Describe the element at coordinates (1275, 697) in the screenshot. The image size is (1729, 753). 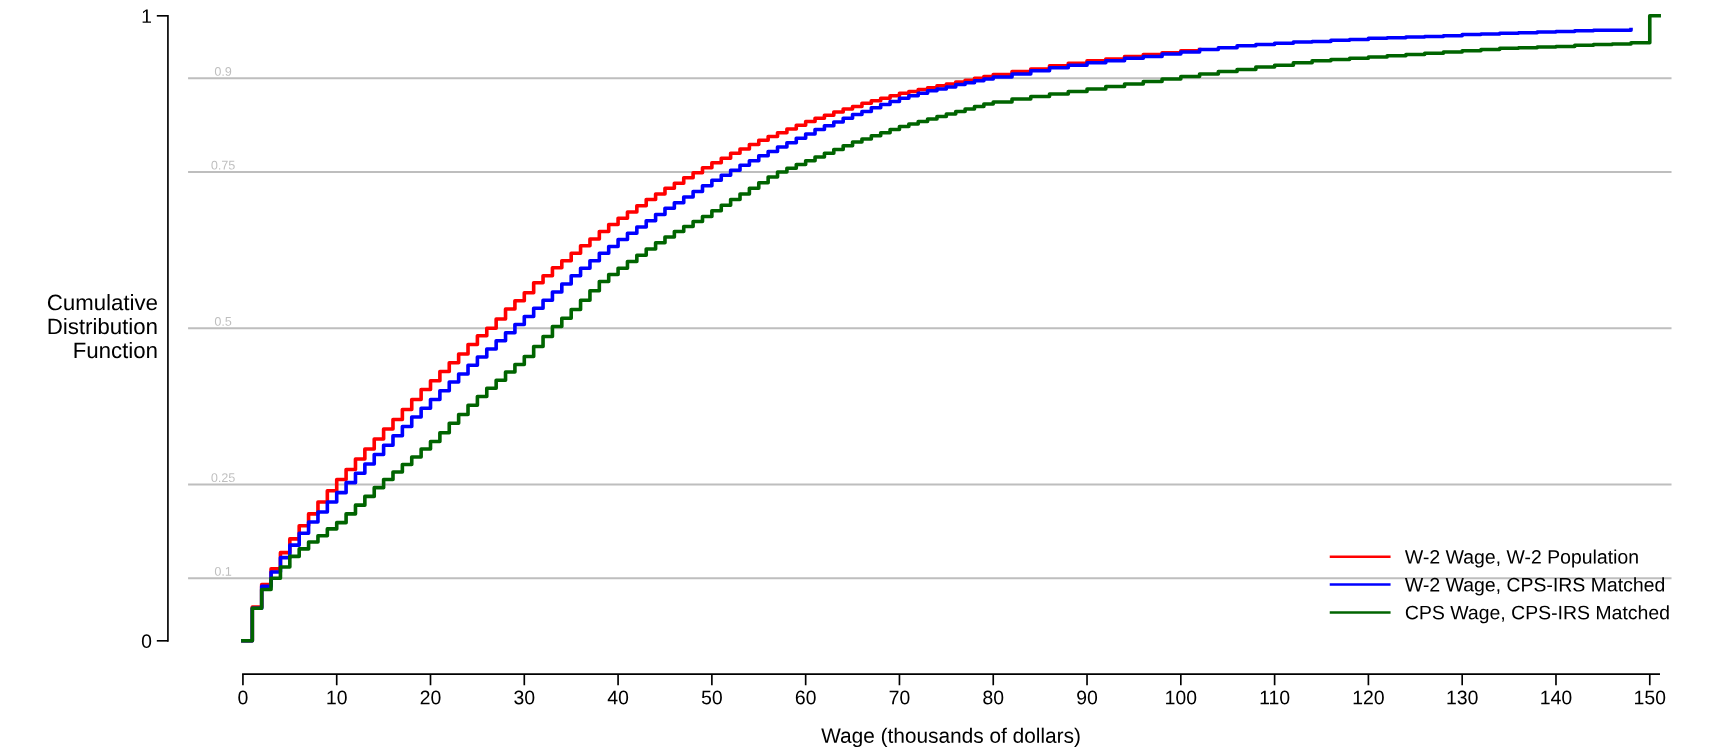
I see `x-tick-label: 110` at that location.